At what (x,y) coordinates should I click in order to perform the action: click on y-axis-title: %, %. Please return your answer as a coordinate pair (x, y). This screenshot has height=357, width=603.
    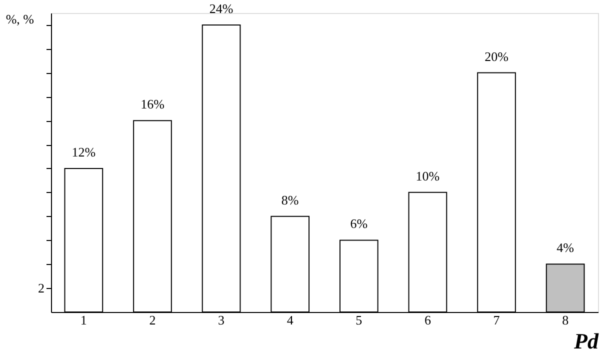
    Looking at the image, I should click on (20, 19).